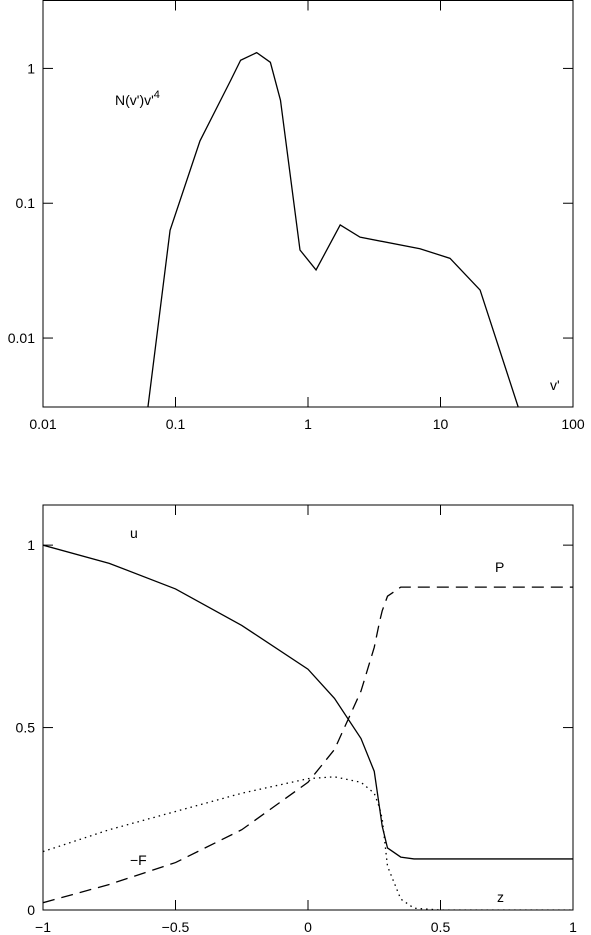  Describe the element at coordinates (499, 567) in the screenshot. I see `series-label: P` at that location.